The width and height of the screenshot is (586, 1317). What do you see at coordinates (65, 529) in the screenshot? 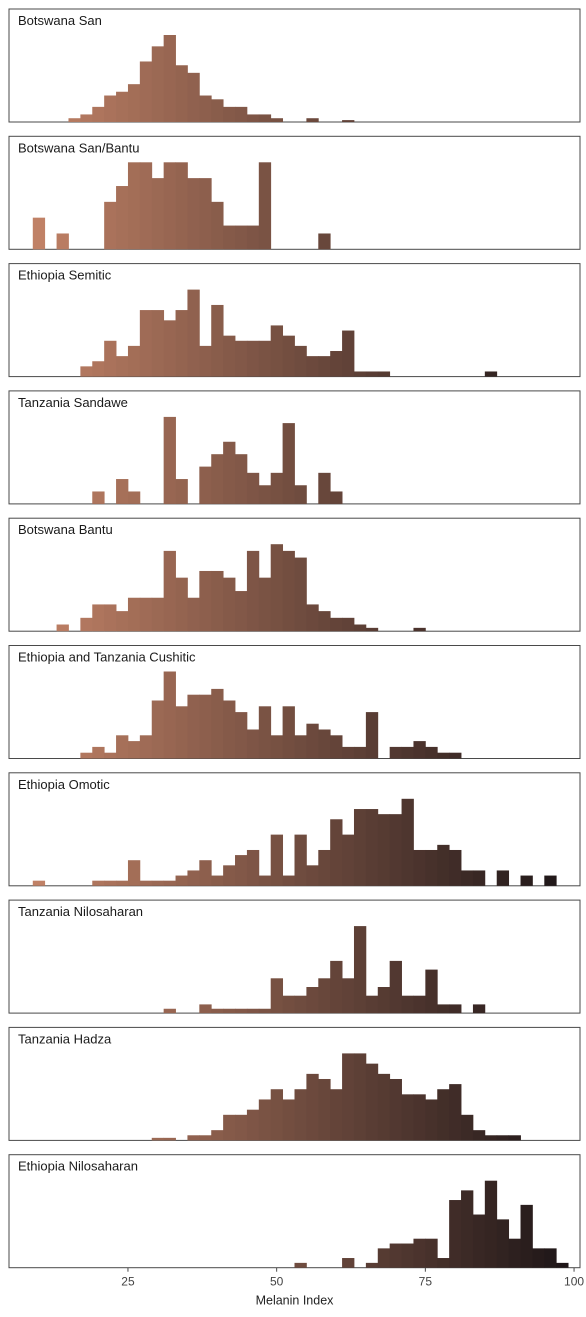
I see `panel-label: Botswana Bantu` at bounding box center [65, 529].